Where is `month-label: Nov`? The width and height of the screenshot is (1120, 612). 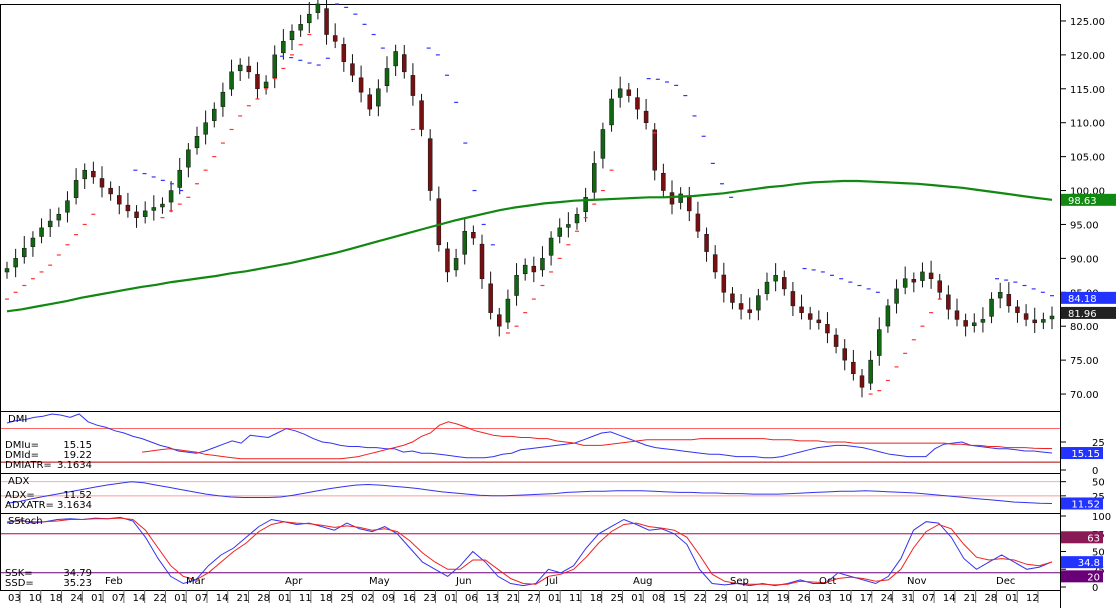
month-label: Nov is located at coordinates (917, 581).